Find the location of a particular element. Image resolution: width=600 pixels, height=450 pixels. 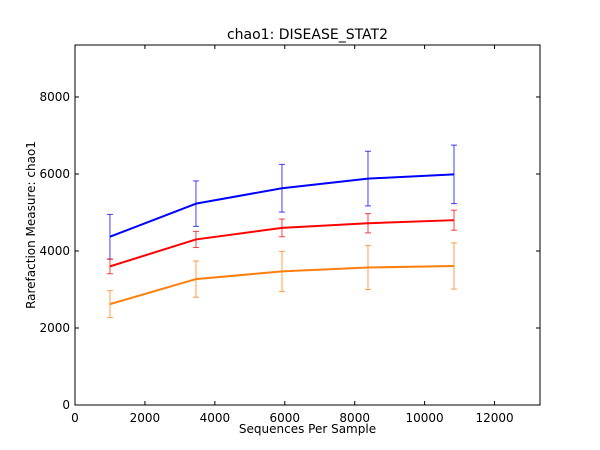

y-axis-label: Rarefaction Measure: chao1 is located at coordinates (31, 225).